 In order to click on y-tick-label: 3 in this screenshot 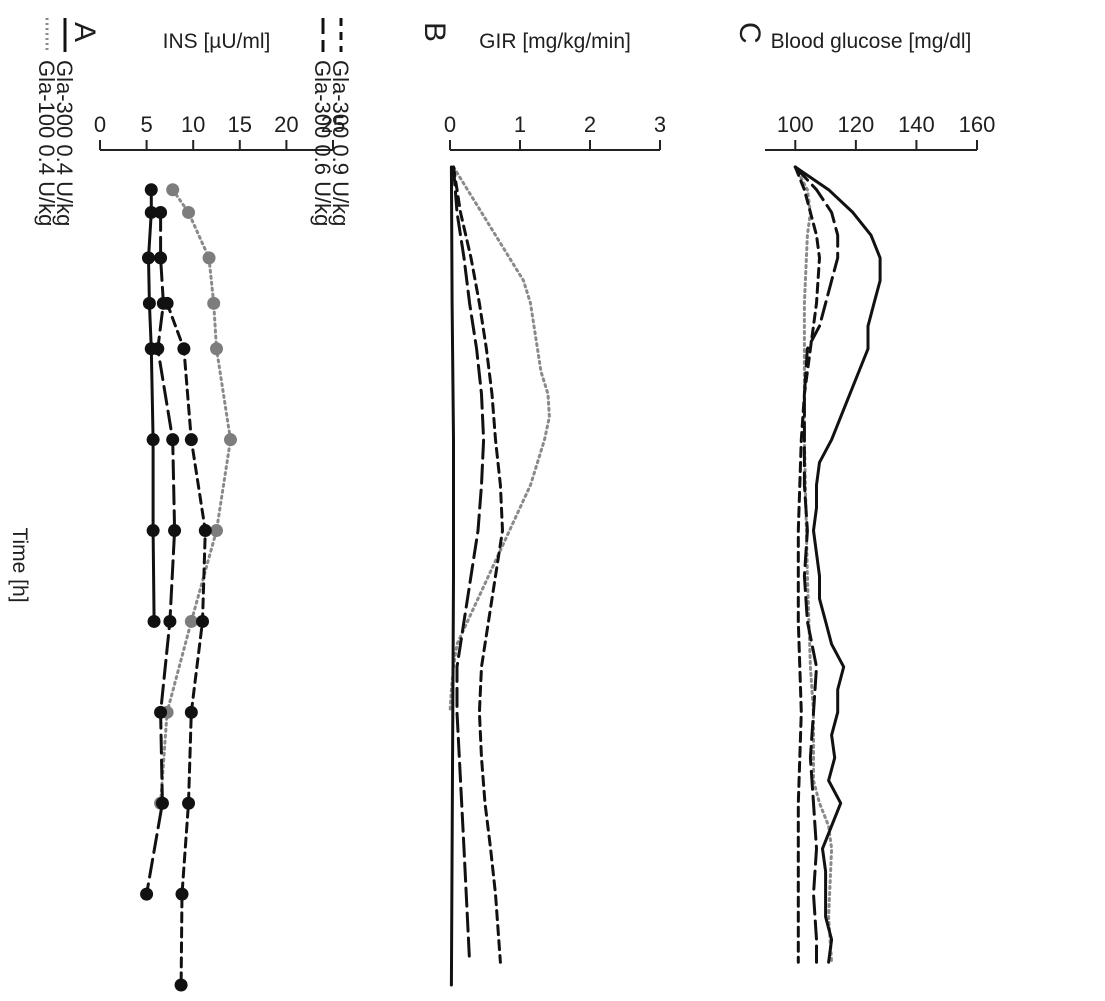, I will do `click(660, 124)`.